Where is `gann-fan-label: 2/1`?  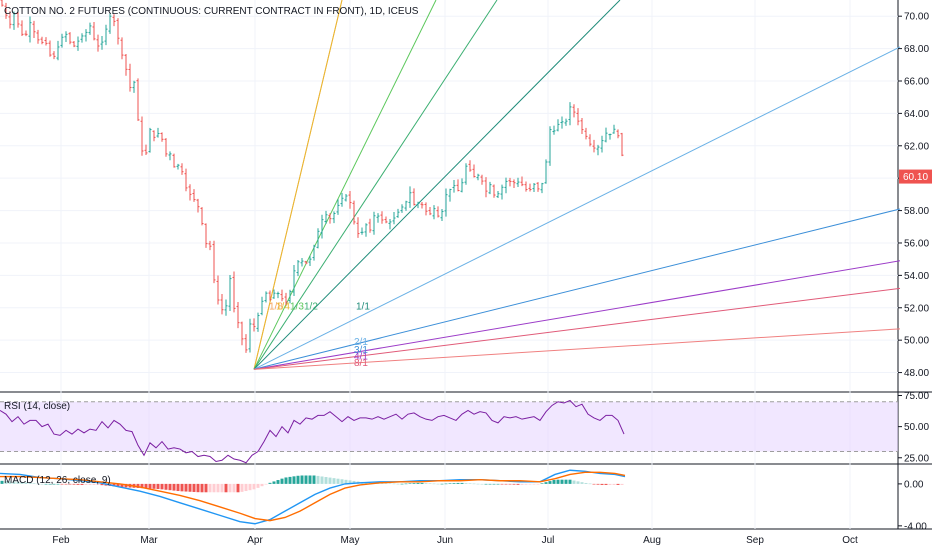 gann-fan-label: 2/1 is located at coordinates (361, 342).